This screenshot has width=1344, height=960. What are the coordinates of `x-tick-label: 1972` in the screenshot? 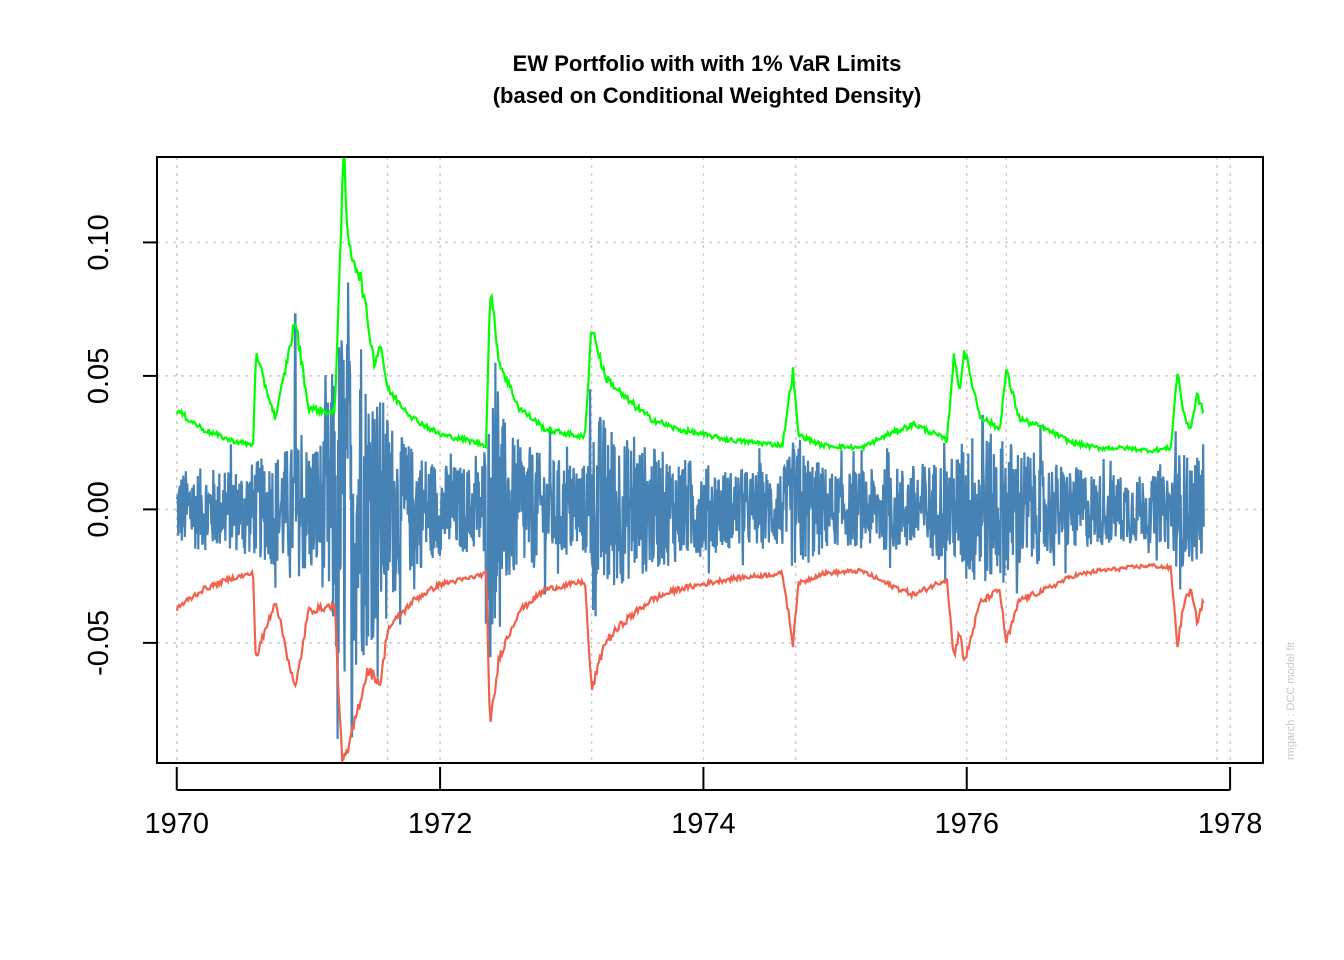 It's located at (440, 824).